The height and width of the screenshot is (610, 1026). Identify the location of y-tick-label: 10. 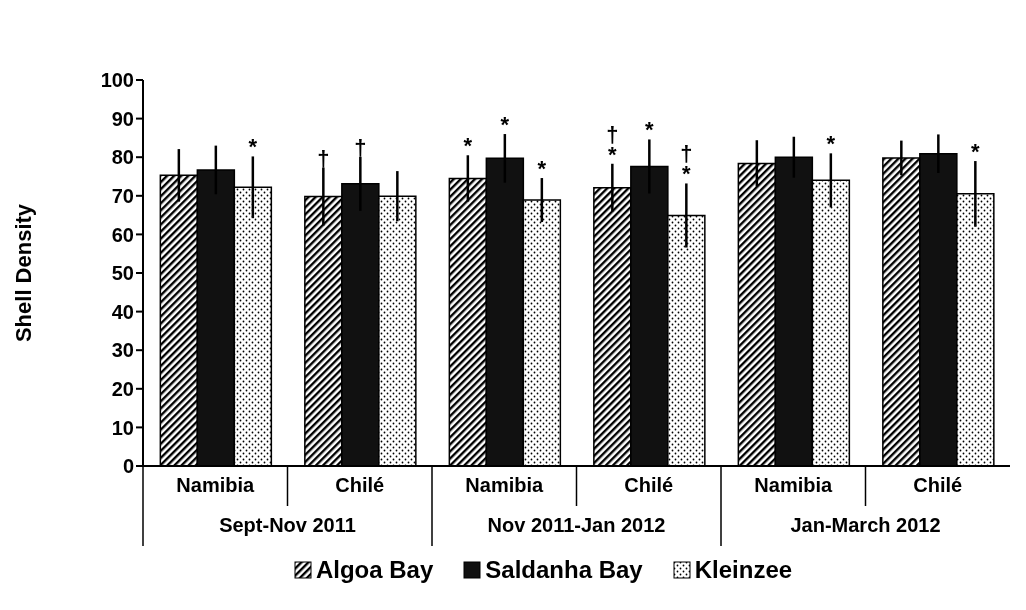
(122, 427).